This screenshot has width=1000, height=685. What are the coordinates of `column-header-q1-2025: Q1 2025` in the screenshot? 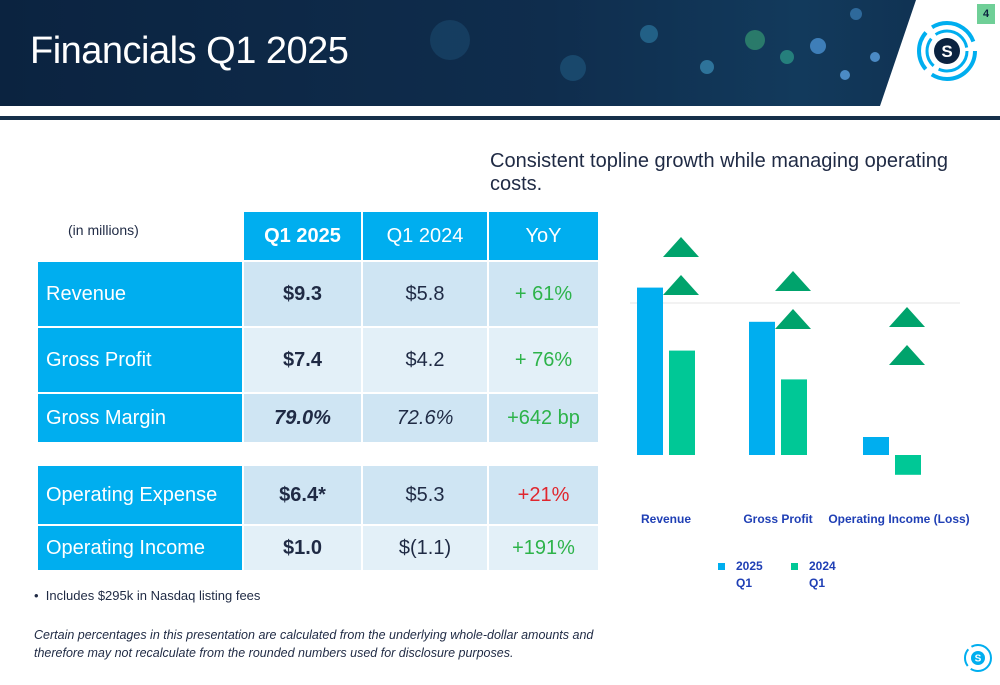 It's located at (302, 236).